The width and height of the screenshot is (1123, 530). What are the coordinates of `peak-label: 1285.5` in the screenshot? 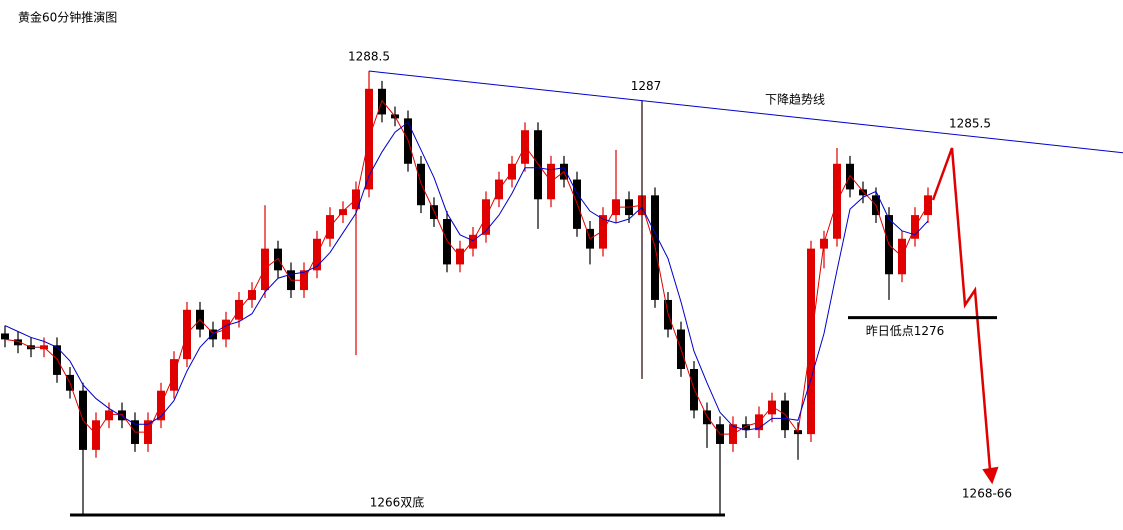 It's located at (970, 124).